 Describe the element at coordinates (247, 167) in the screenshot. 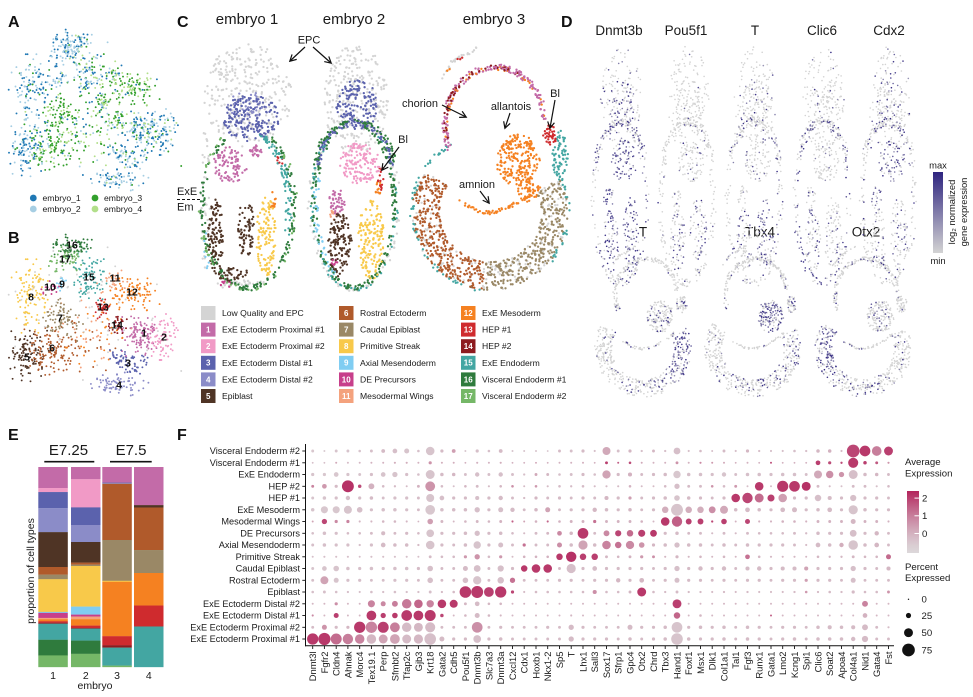

I see `embryo-1-scatter` at that location.